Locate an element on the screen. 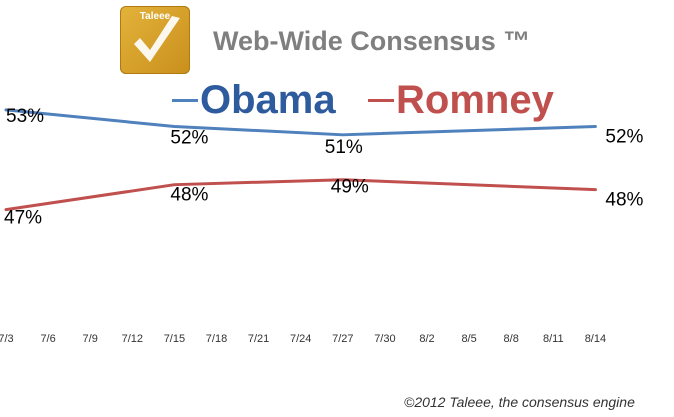 The height and width of the screenshot is (417, 674). x-tick-label: 7/30 is located at coordinates (384, 339).